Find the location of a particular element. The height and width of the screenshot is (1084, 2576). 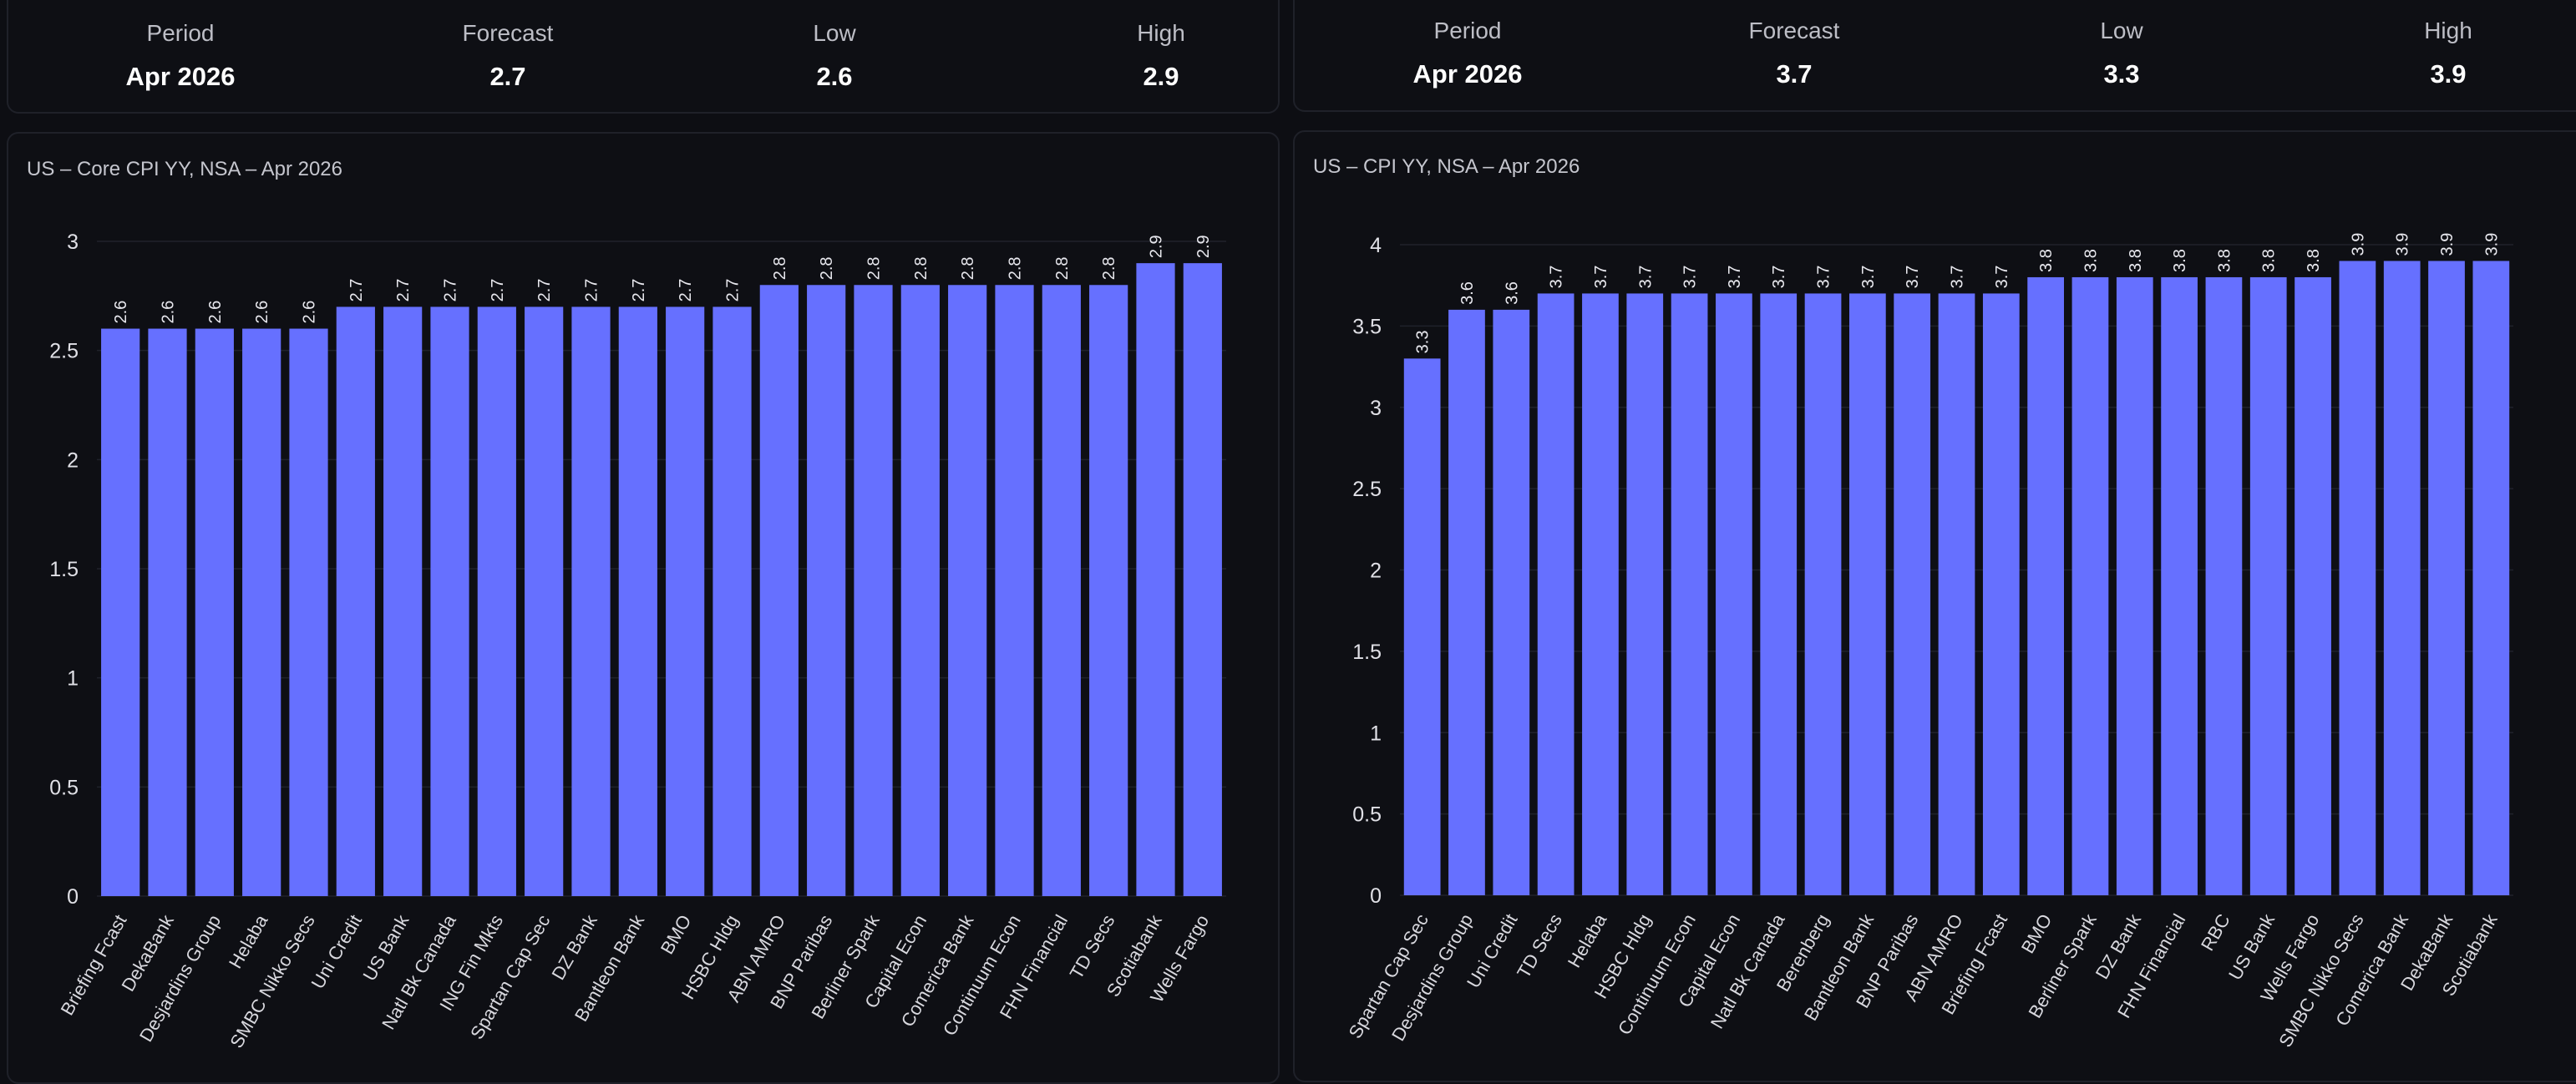

left-y-tick-label: 1 is located at coordinates (73, 679).